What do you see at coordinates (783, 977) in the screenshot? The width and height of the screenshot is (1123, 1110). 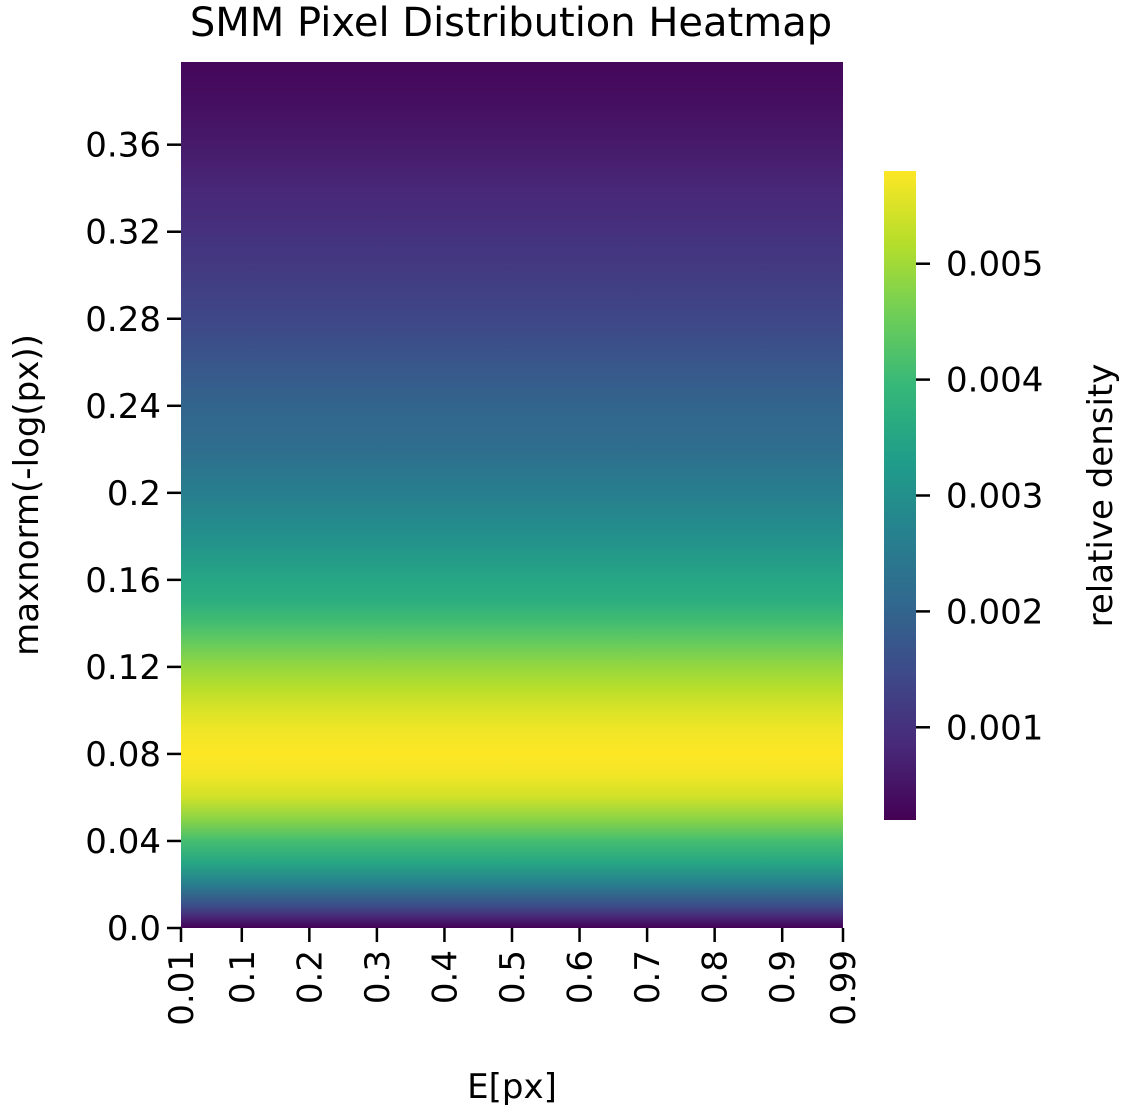 I see `x-tick-label: 0.9` at bounding box center [783, 977].